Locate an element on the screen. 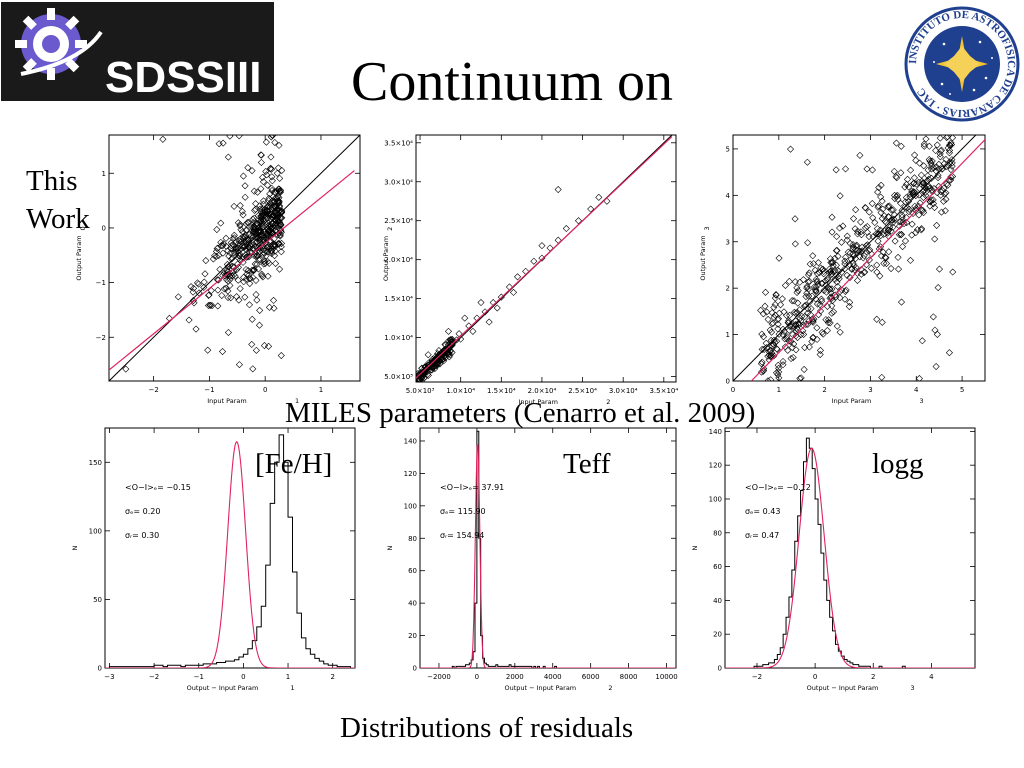 This screenshot has height=768, width=1024. y-tick-label: 2.0×10⁴ is located at coordinates (398, 260).